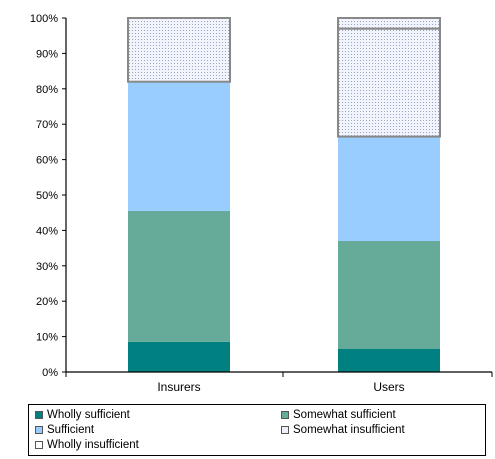 This screenshot has height=459, width=495. Describe the element at coordinates (93, 445) in the screenshot. I see `legend-label: Wholly insufficient` at that location.